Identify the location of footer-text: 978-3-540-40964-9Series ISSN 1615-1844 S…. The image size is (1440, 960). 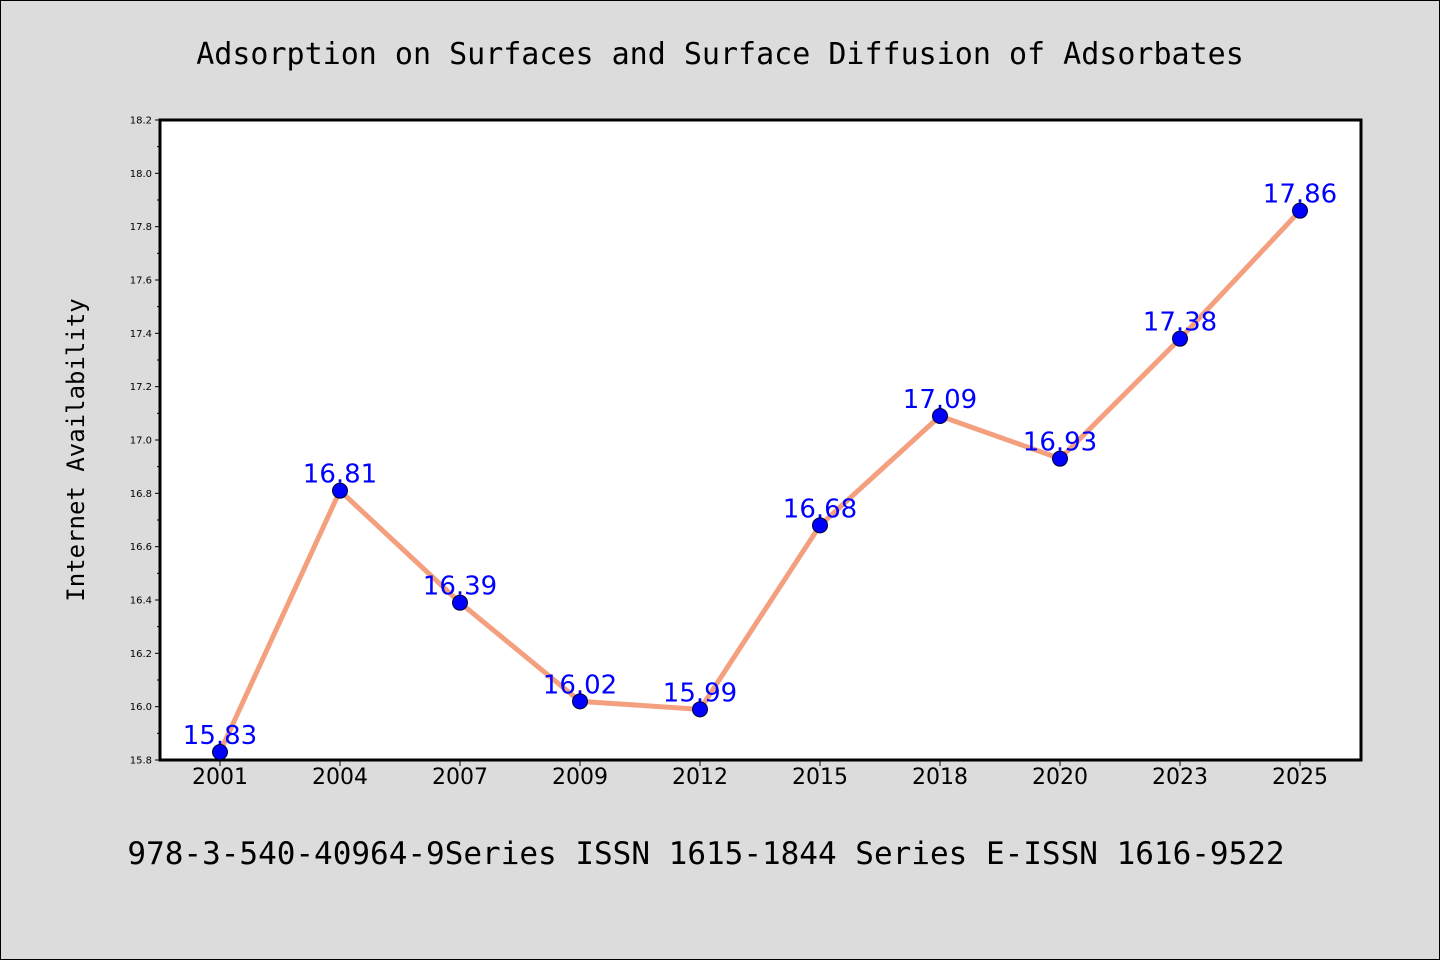
(705, 854).